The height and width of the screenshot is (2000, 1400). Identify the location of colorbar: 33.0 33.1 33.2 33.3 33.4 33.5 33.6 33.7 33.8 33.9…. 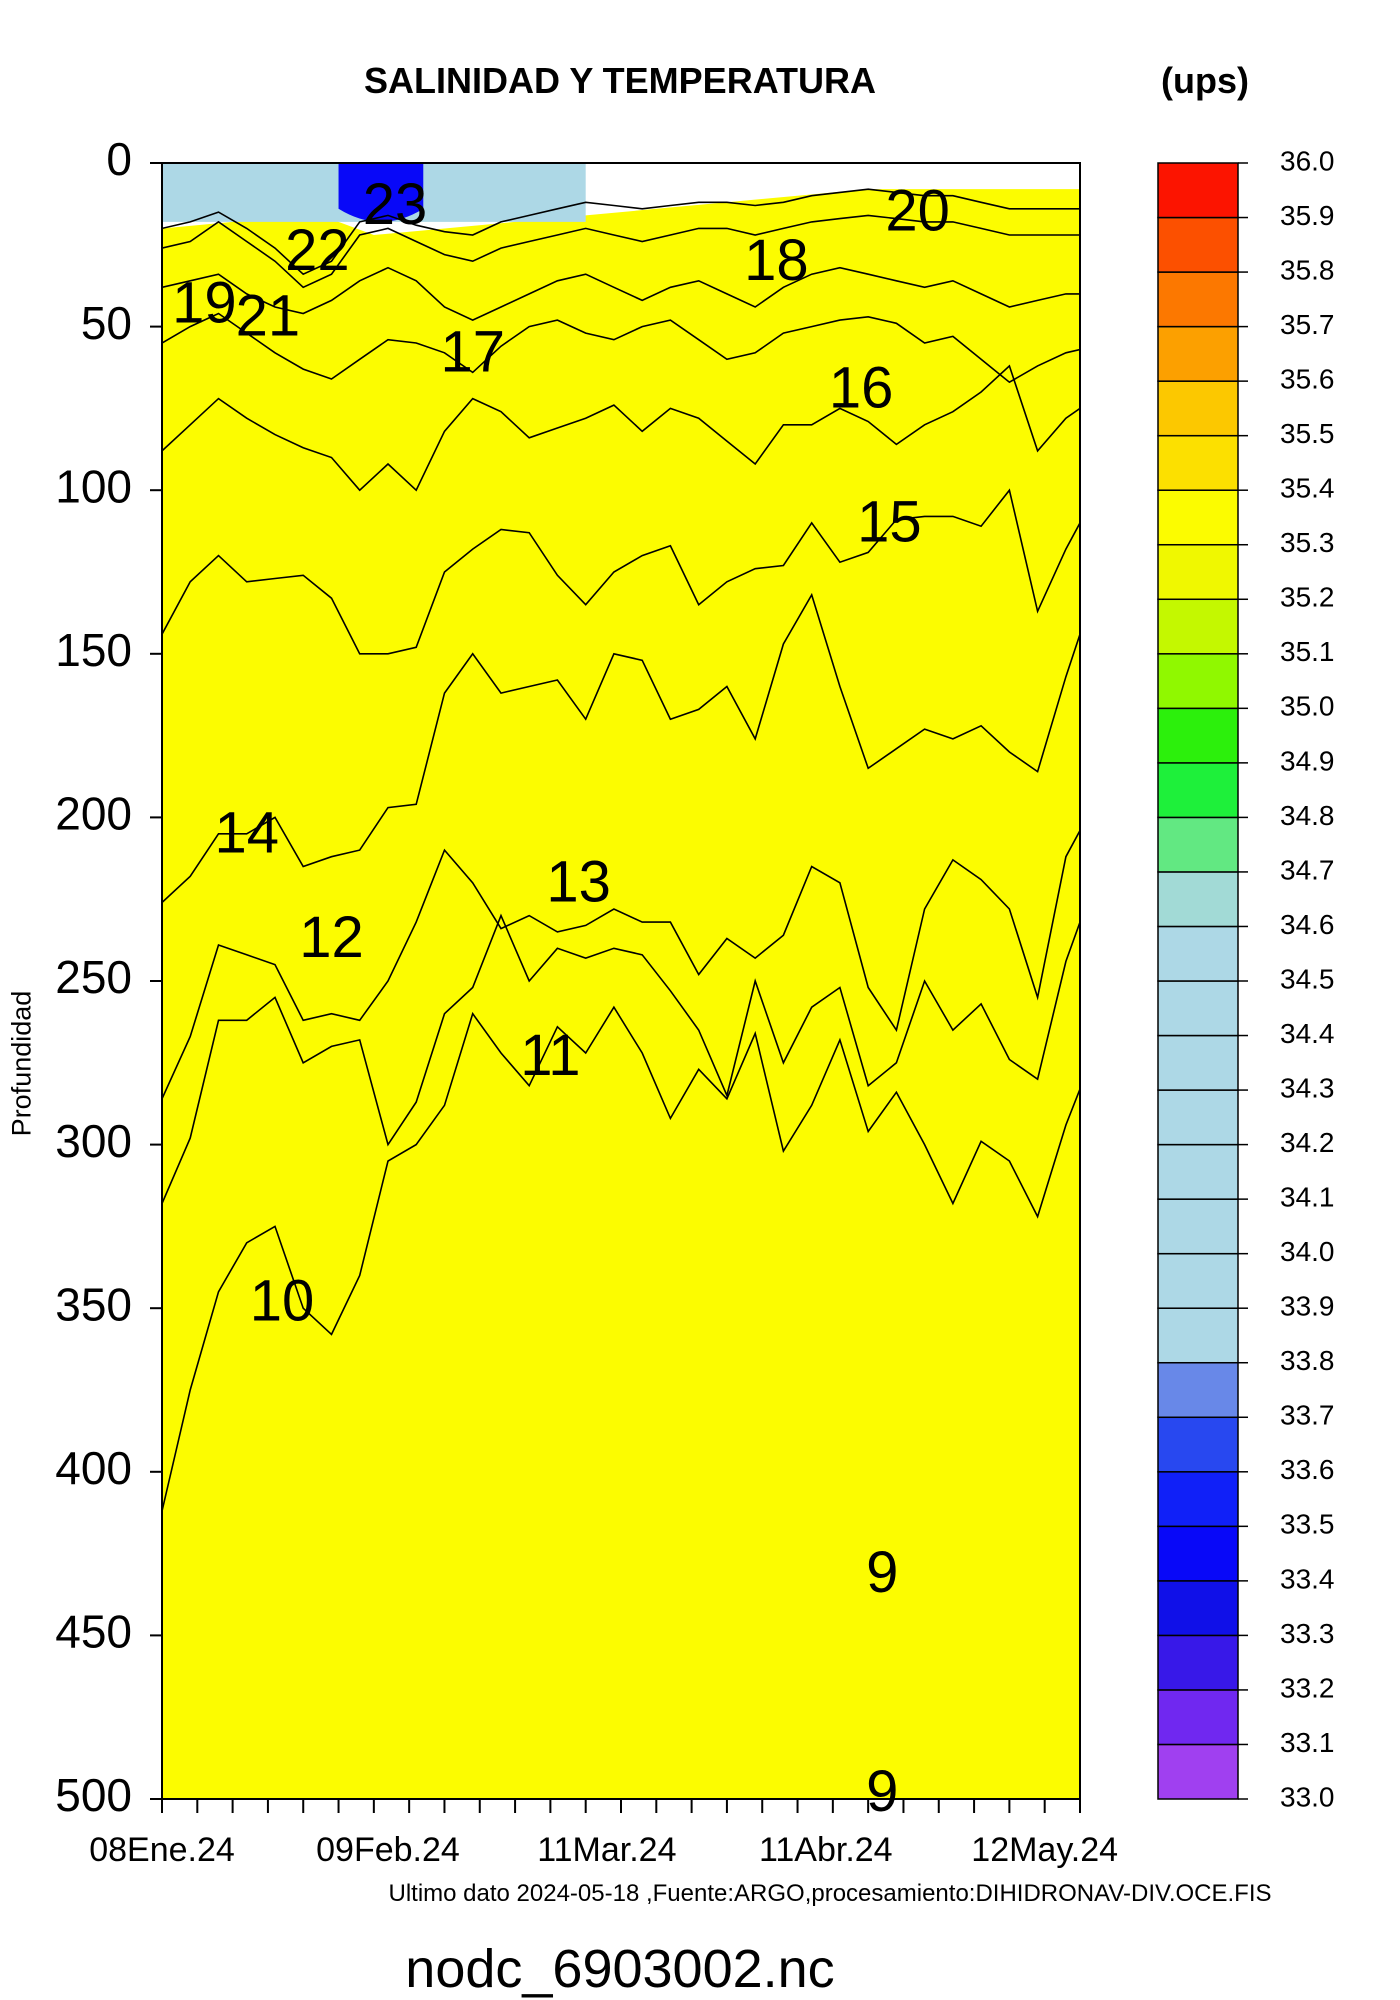
(1246, 978).